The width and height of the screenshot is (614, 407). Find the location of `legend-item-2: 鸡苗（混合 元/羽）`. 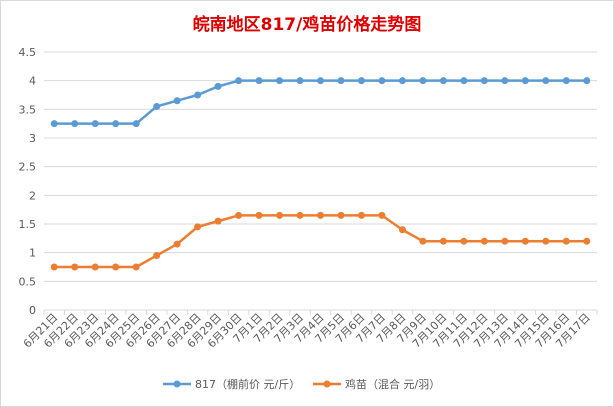

legend-item-2: 鸡苗（混合 元/羽） is located at coordinates (376, 384).